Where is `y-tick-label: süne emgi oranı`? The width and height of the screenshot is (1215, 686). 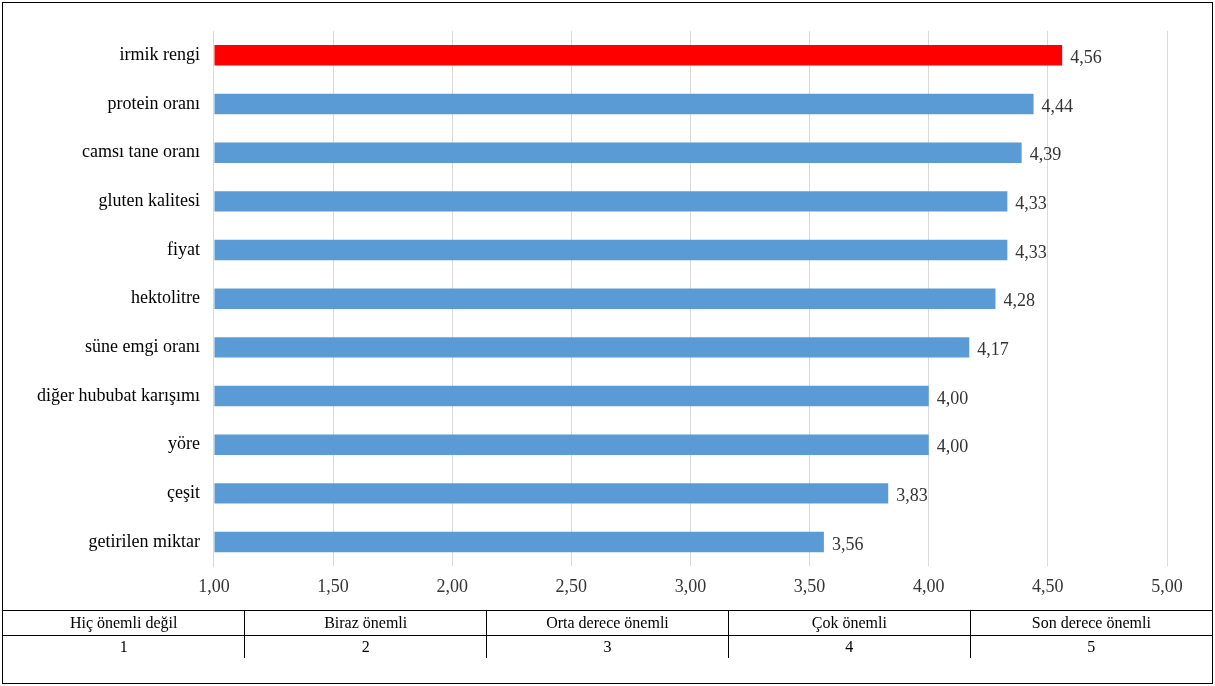 y-tick-label: süne emgi oranı is located at coordinates (142, 346).